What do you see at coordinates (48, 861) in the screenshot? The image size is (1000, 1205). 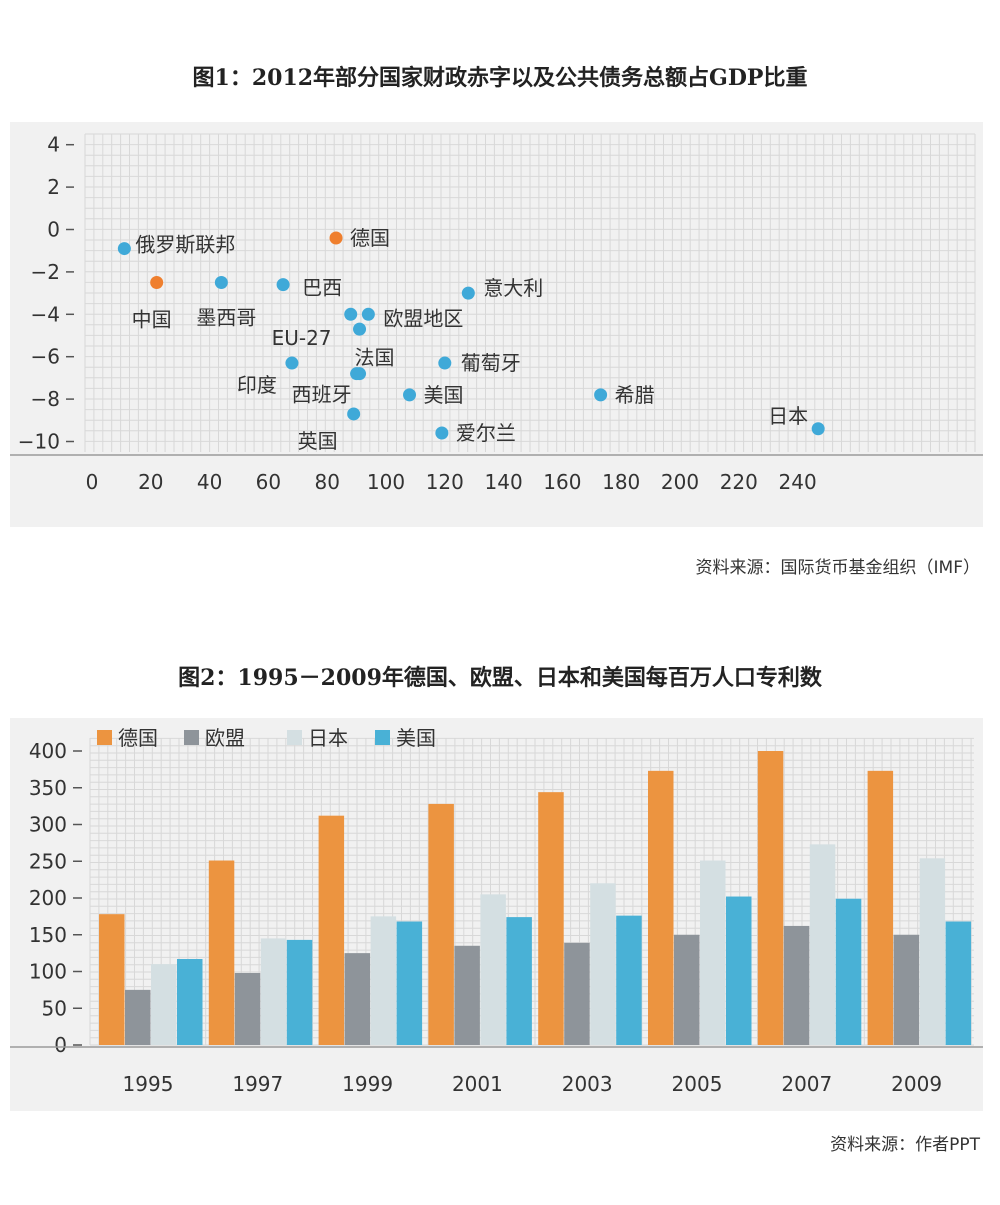 I see `y-tick-label: 250` at bounding box center [48, 861].